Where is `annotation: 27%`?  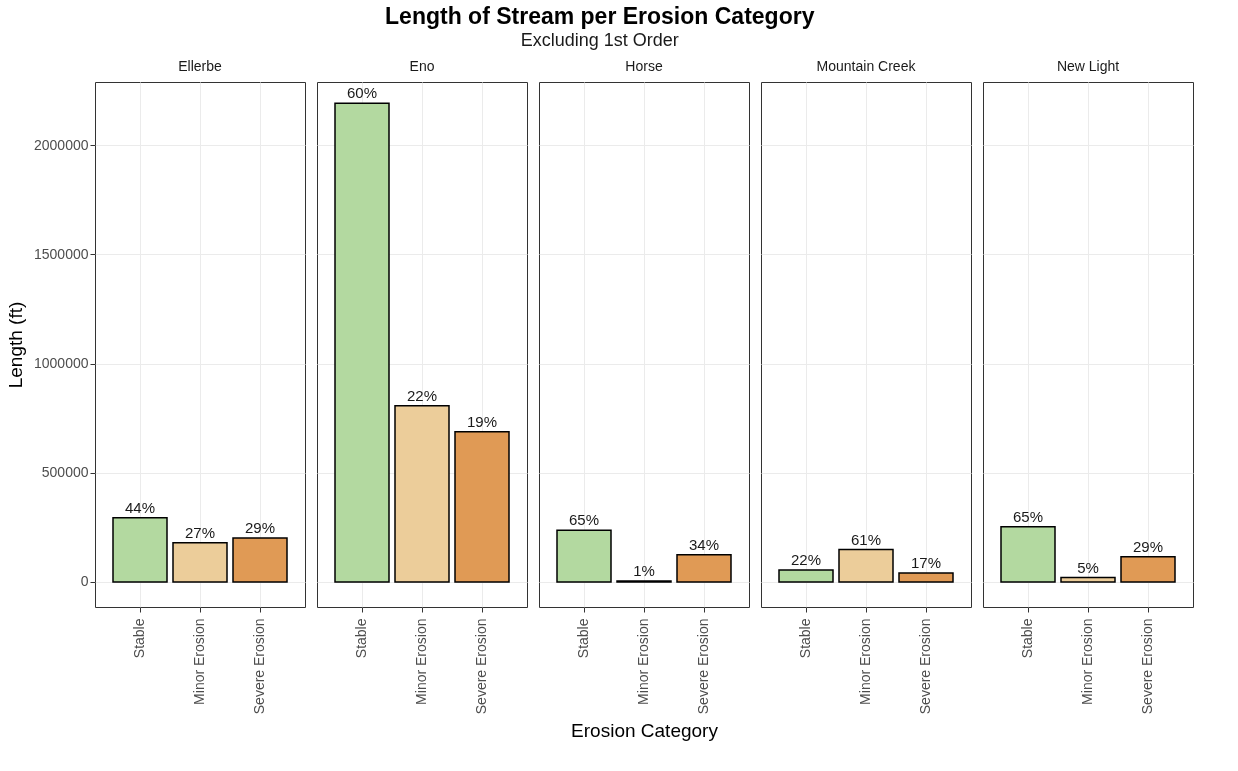
annotation: 27% is located at coordinates (200, 532).